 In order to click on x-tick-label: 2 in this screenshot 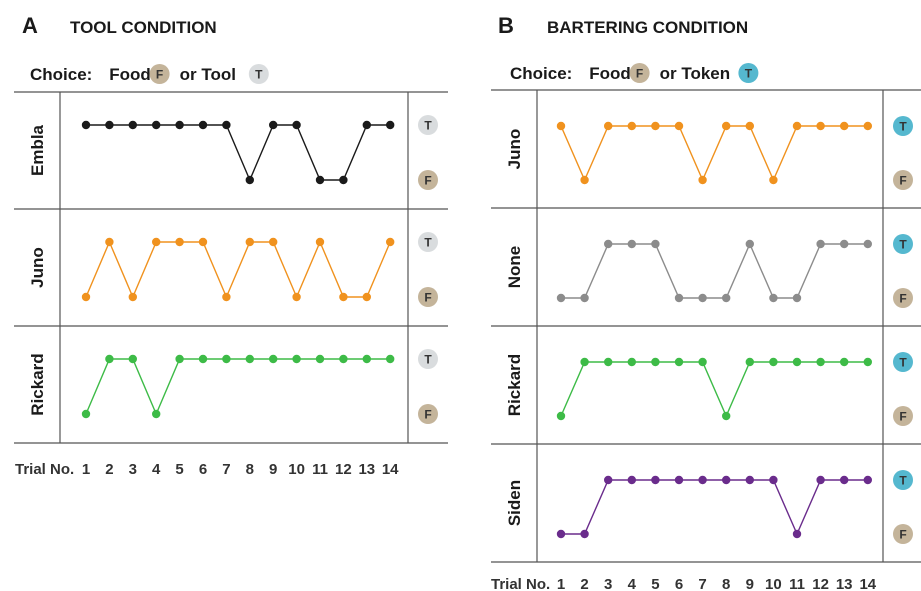, I will do `click(109, 469)`.